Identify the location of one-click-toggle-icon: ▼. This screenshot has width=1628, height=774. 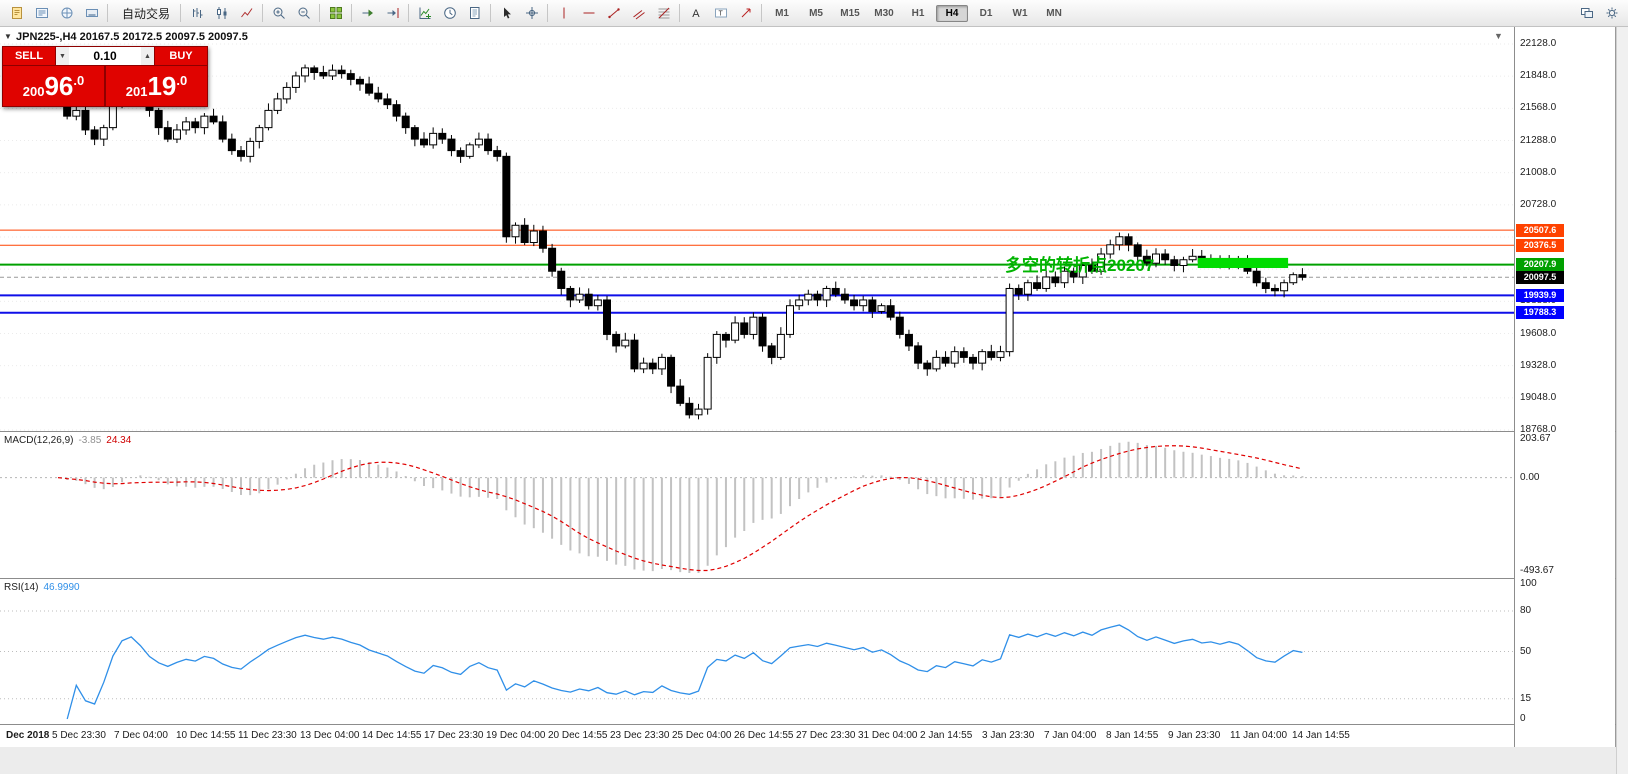
(8, 36).